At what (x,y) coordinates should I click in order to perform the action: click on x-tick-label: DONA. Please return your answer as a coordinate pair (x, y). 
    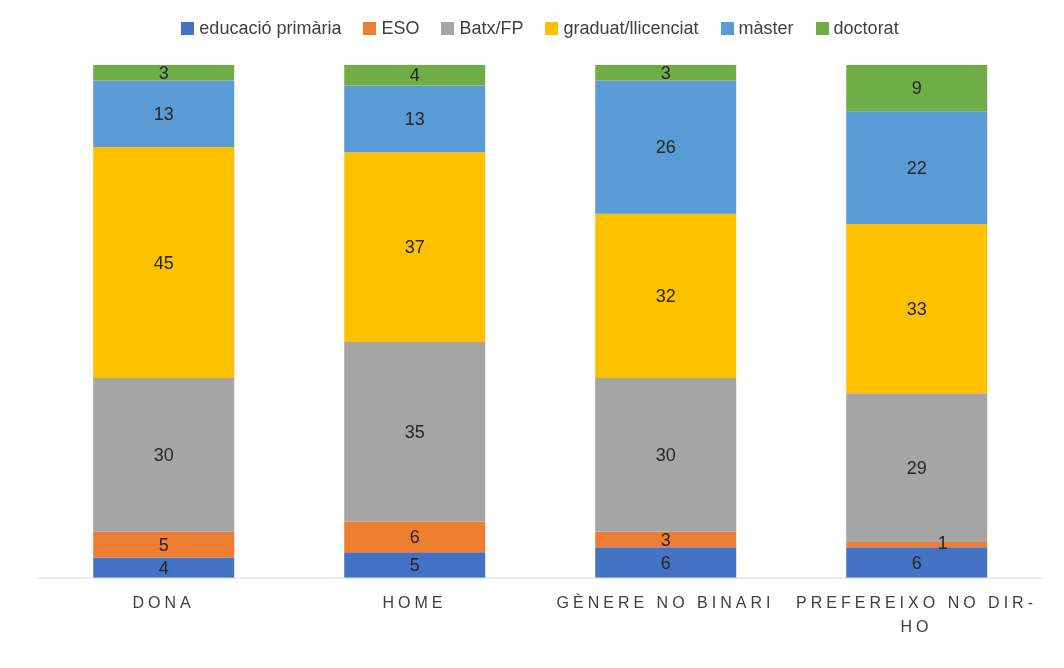
    Looking at the image, I should click on (163, 602).